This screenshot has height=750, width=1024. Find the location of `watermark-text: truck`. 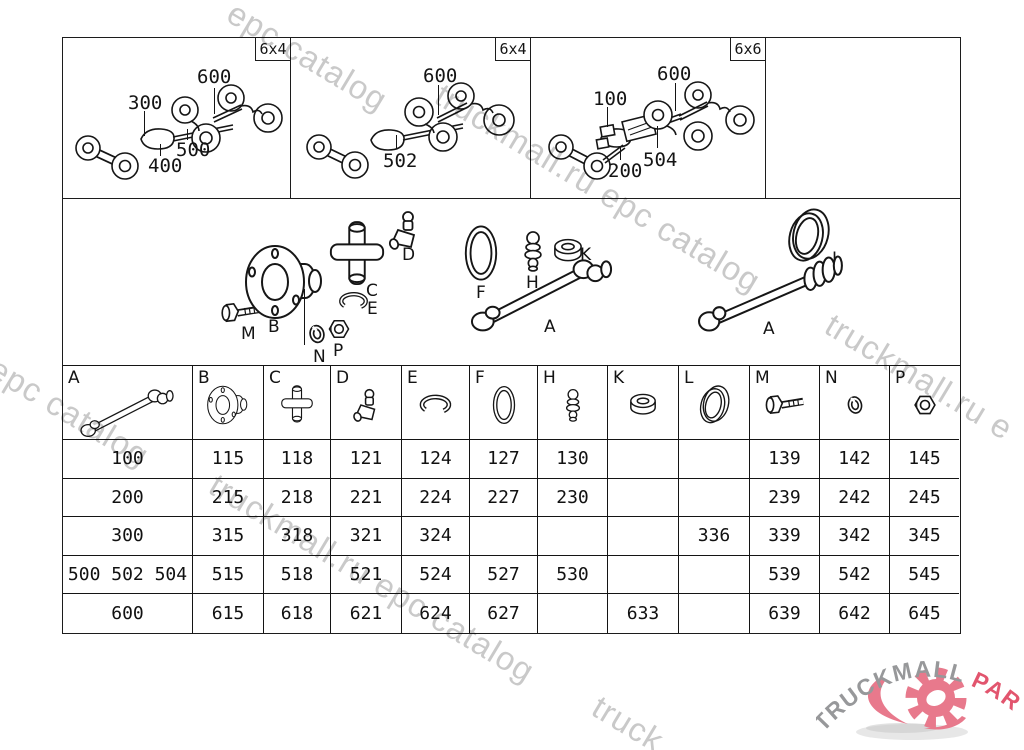

watermark-text: truck is located at coordinates (628, 719).